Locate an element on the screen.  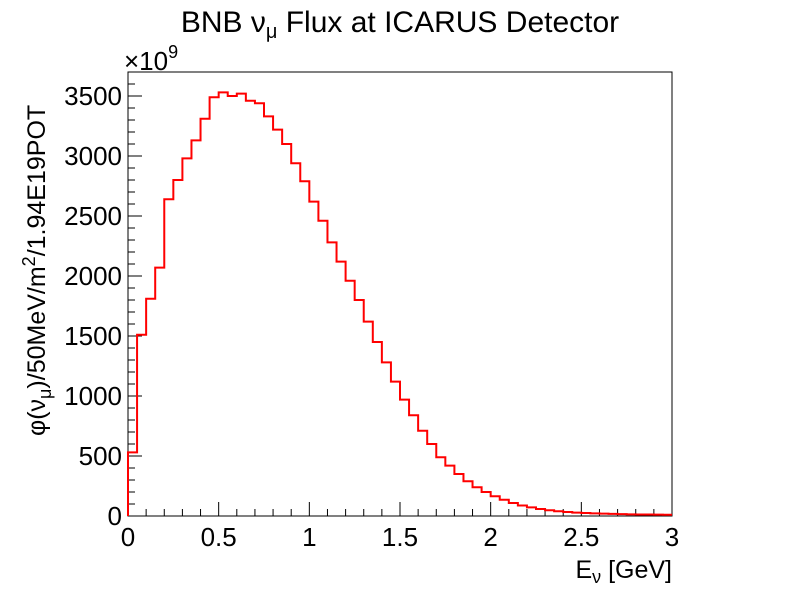
x-tick-label: 2.5 is located at coordinates (581, 537).